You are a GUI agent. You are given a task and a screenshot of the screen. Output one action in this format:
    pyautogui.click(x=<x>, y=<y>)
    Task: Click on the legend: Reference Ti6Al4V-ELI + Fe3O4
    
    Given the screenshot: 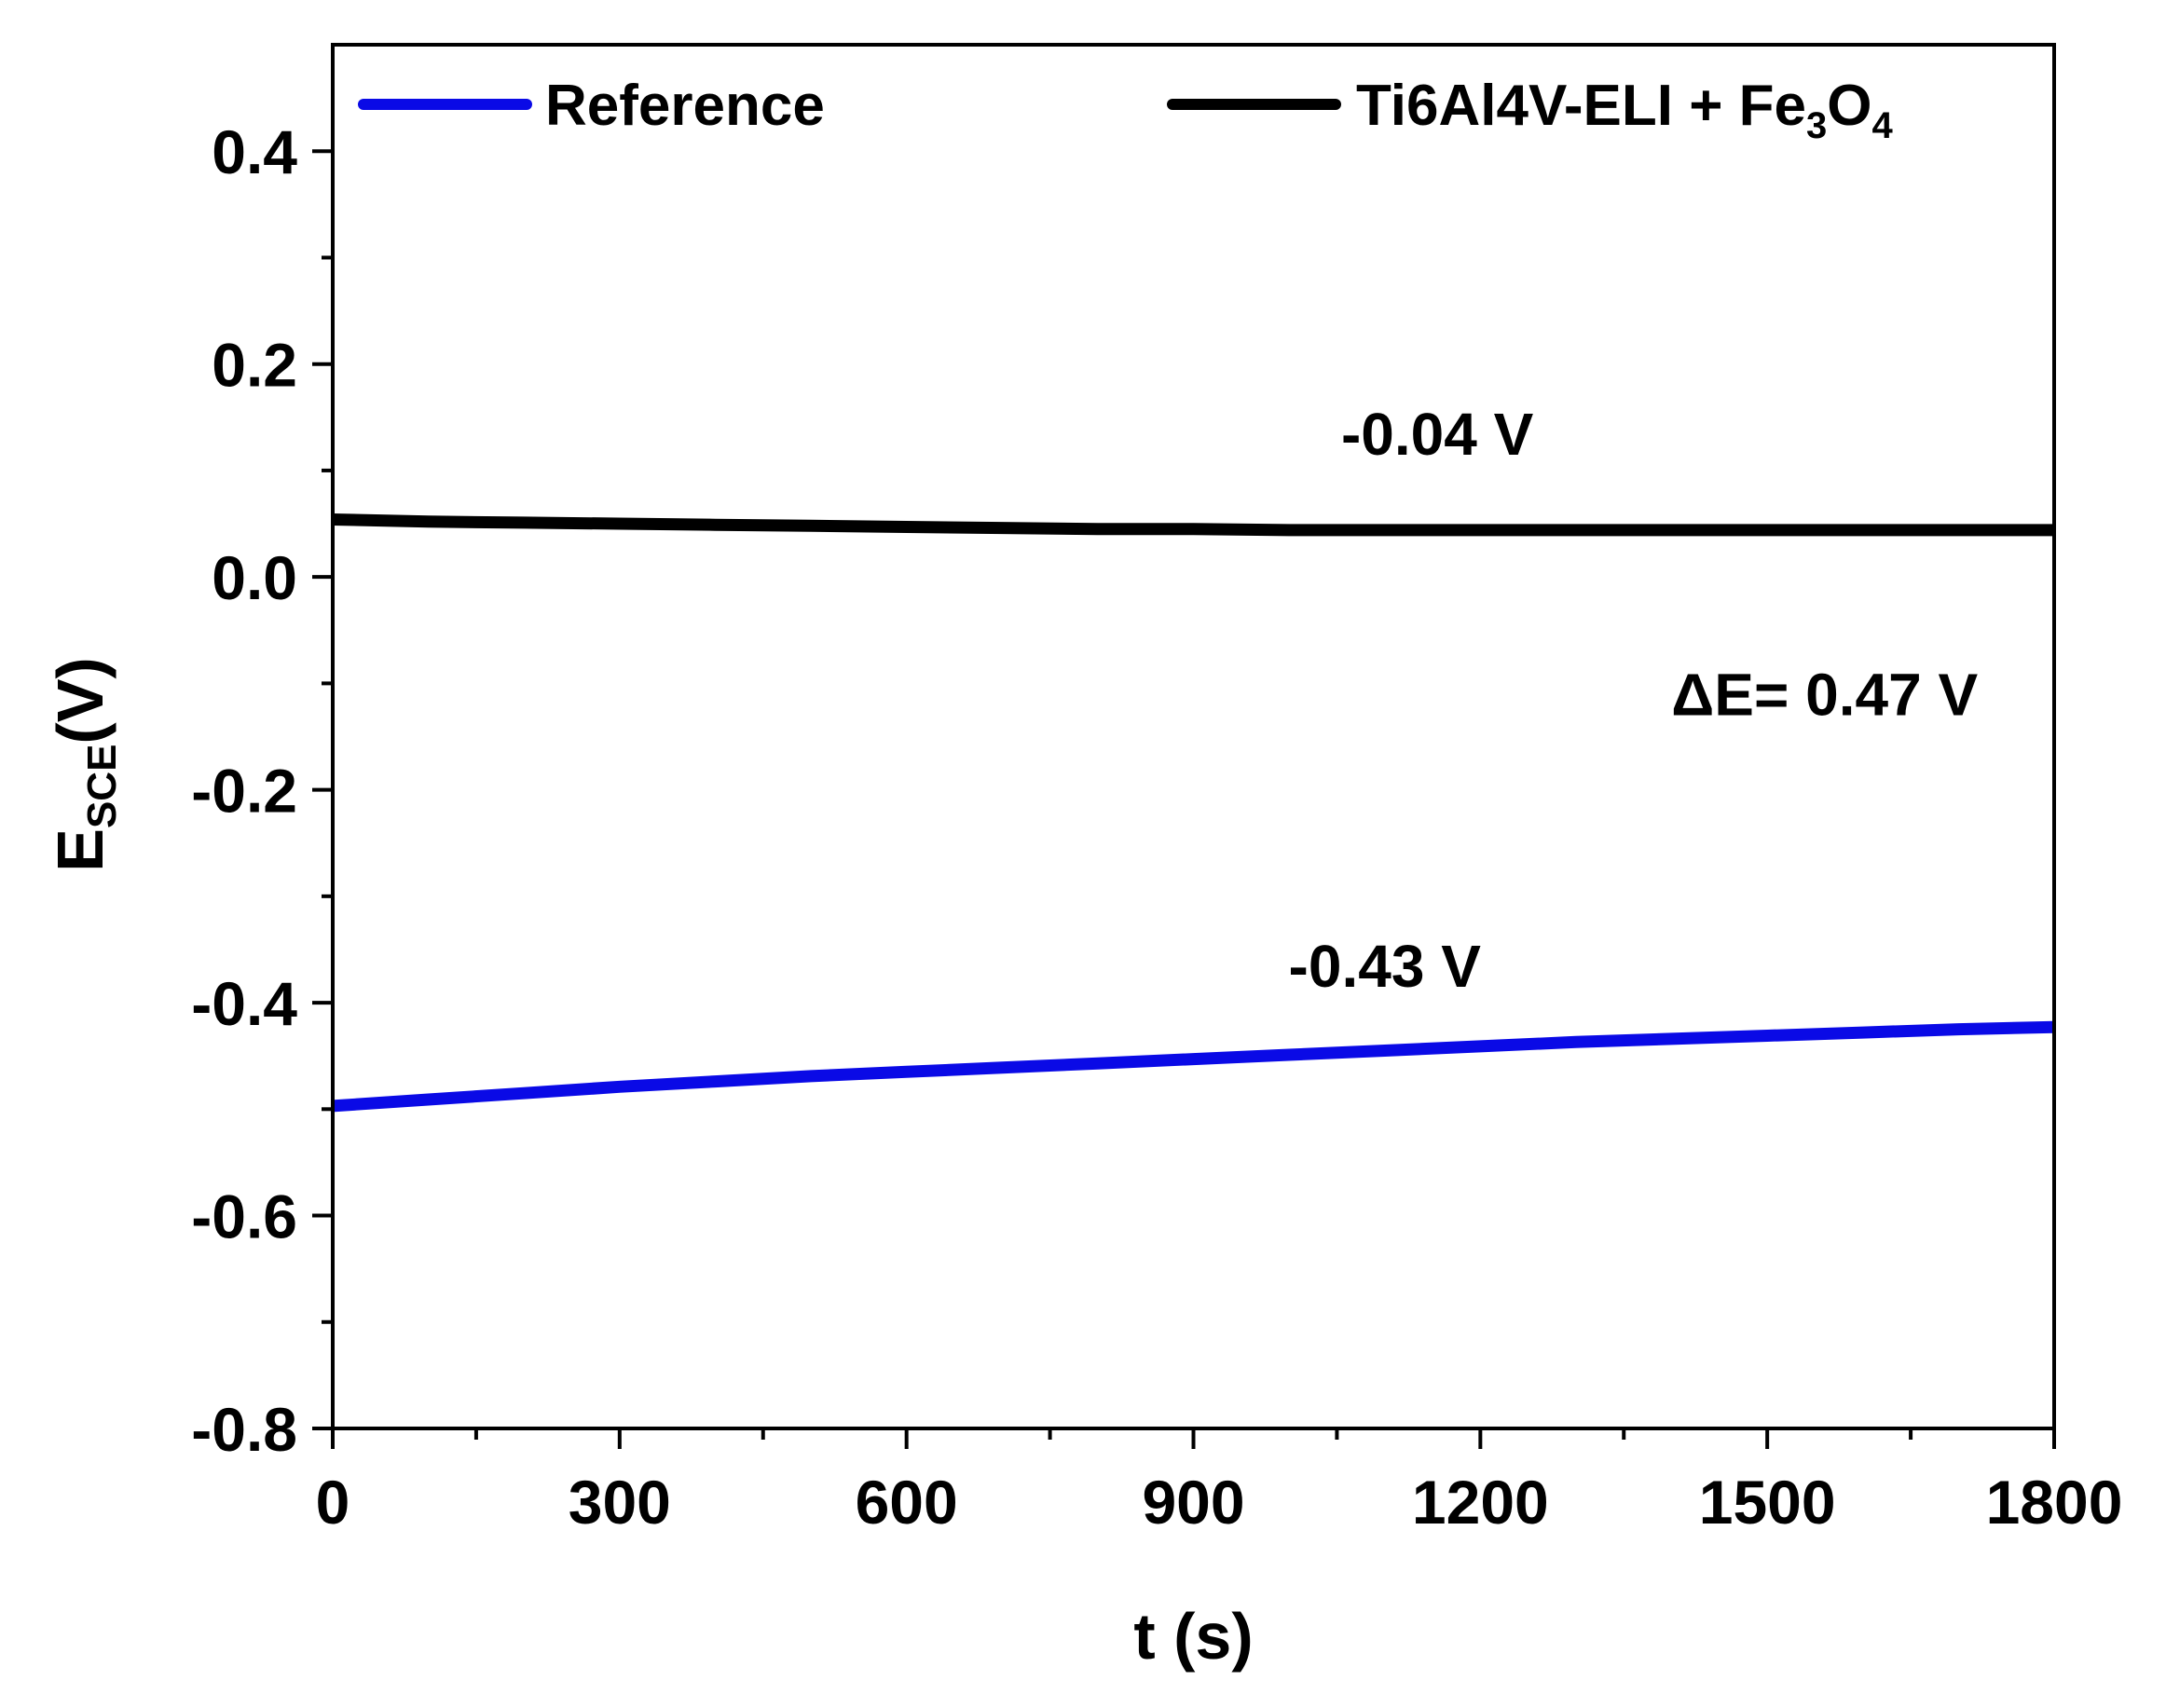 What is the action you would take?
    pyautogui.click(x=1125, y=110)
    